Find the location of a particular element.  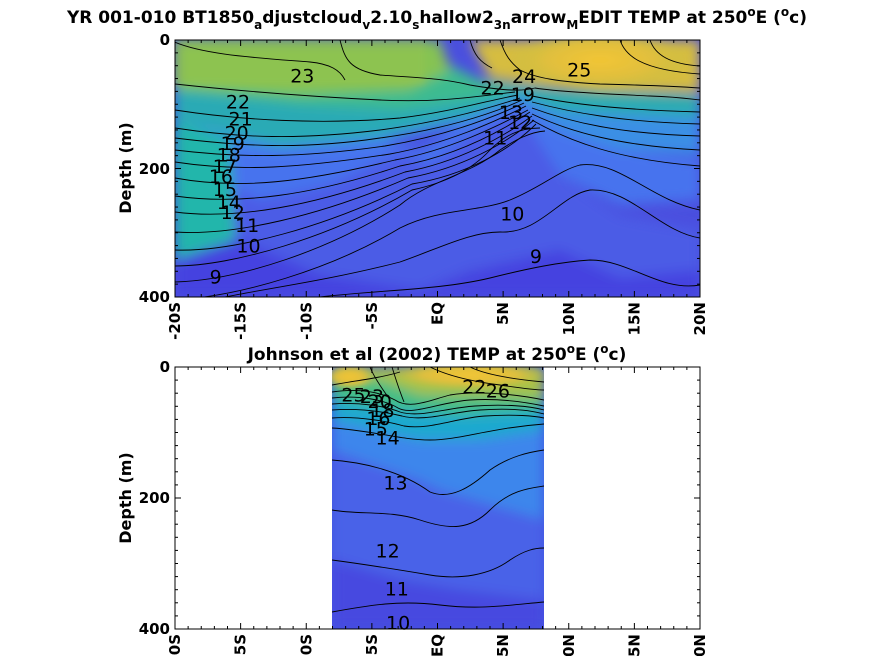

x-tick-labels-top: -20S -15S -10S -5S EQ 5N 10N 15N 20N is located at coordinates (437, 321).